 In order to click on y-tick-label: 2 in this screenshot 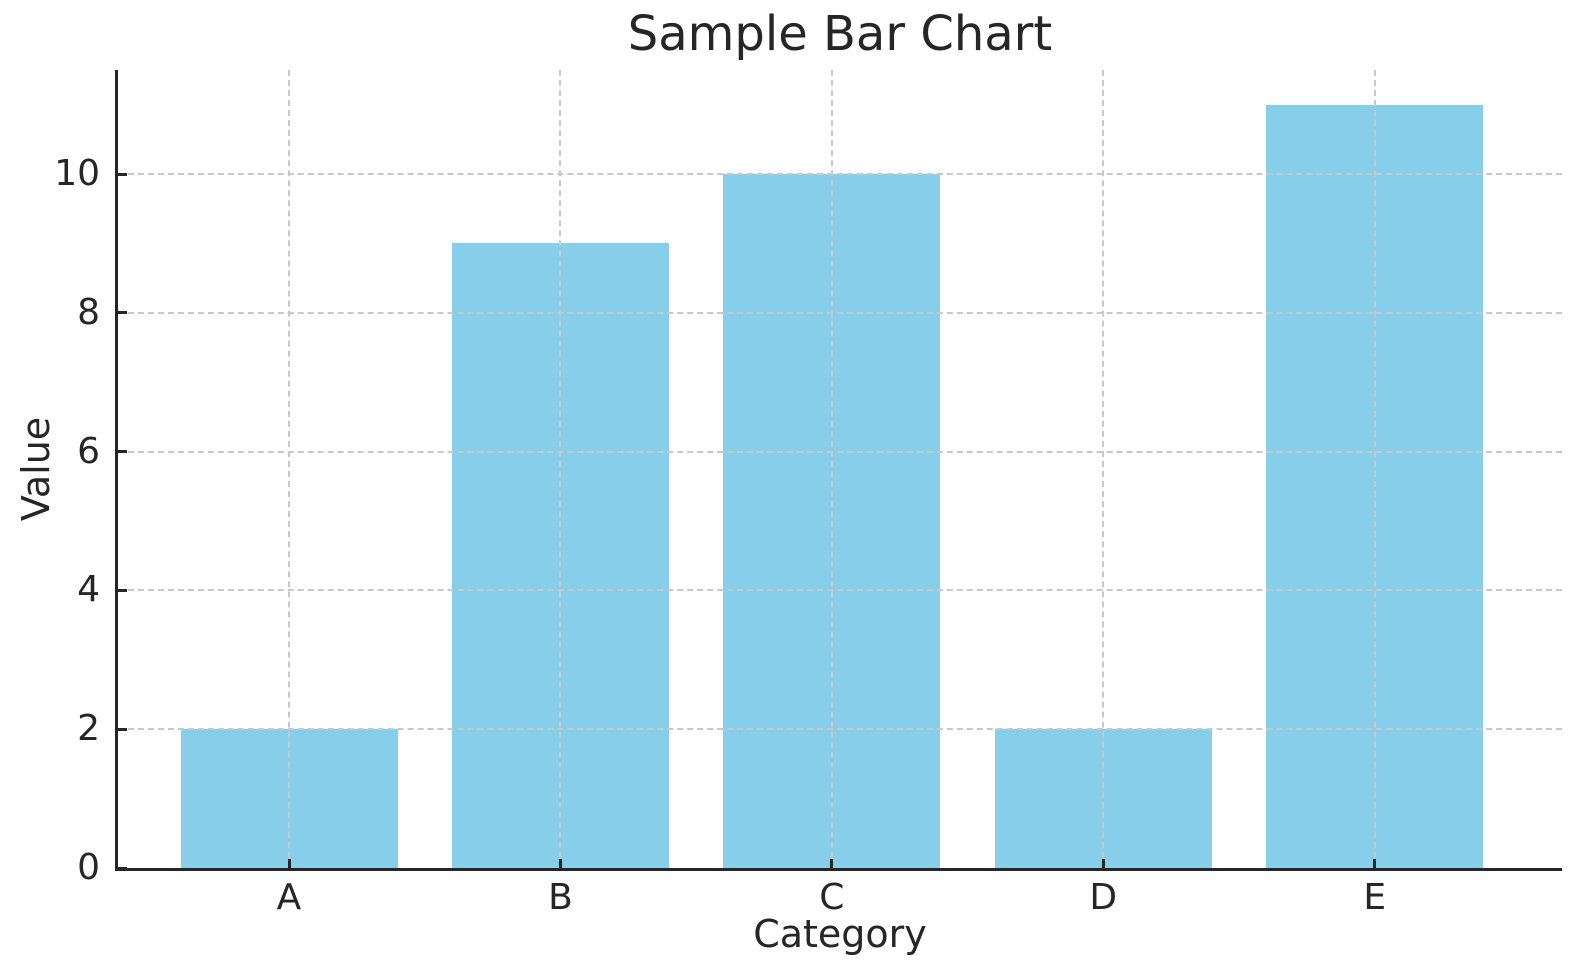, I will do `click(88, 729)`.